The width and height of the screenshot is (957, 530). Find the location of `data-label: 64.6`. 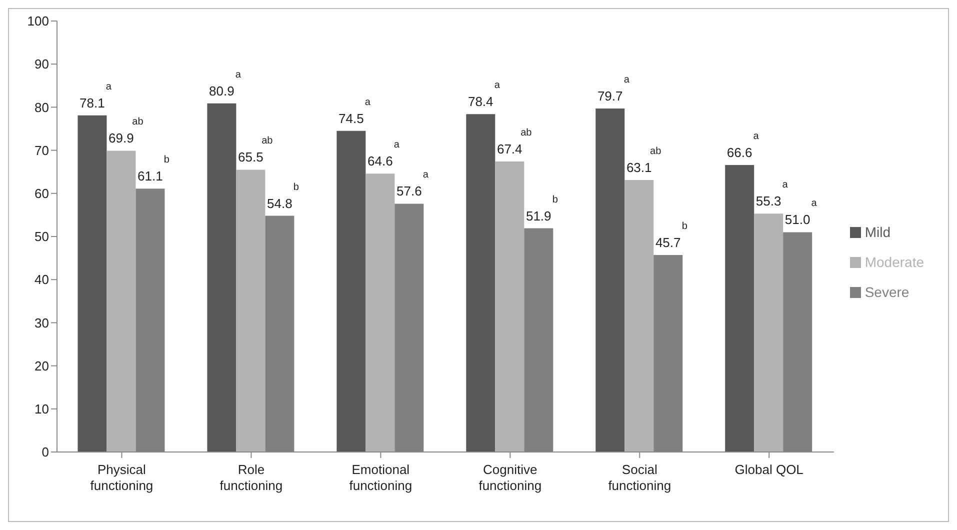

data-label: 64.6 is located at coordinates (380, 161).